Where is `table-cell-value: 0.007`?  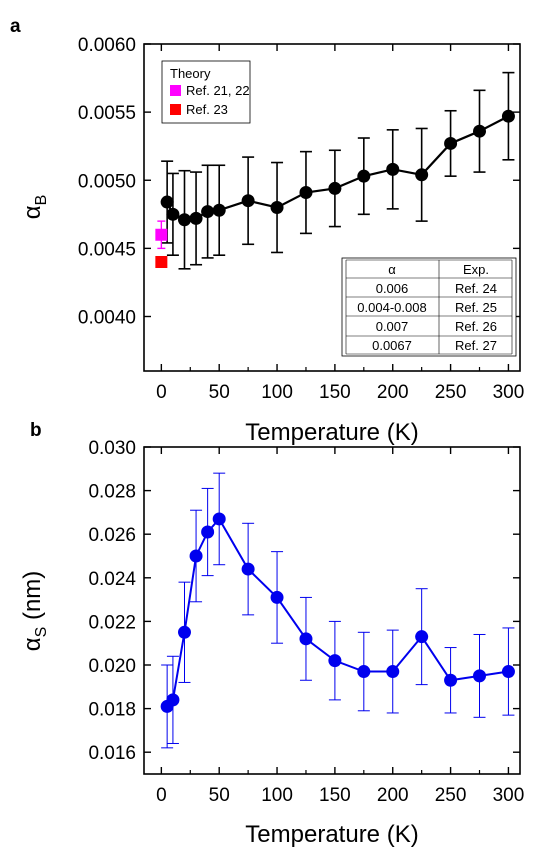 table-cell-value: 0.007 is located at coordinates (392, 326).